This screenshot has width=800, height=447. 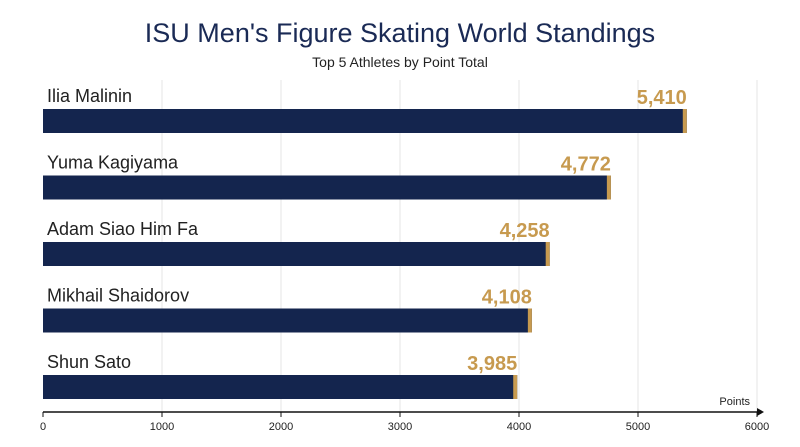 I want to click on x-tick-label: 2000, so click(x=281, y=427).